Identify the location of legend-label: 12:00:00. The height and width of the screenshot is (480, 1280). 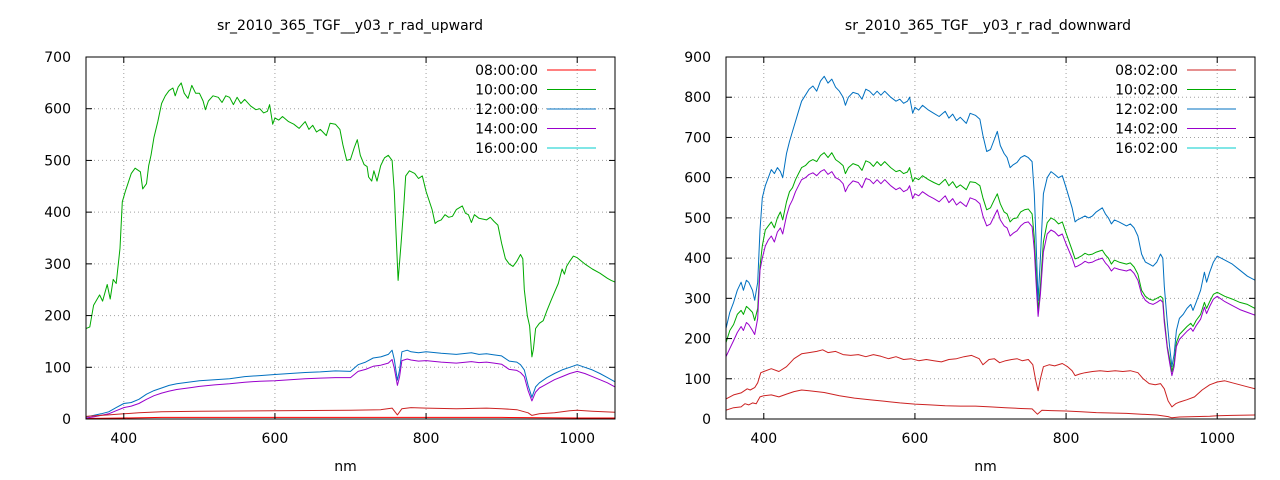
(506, 110).